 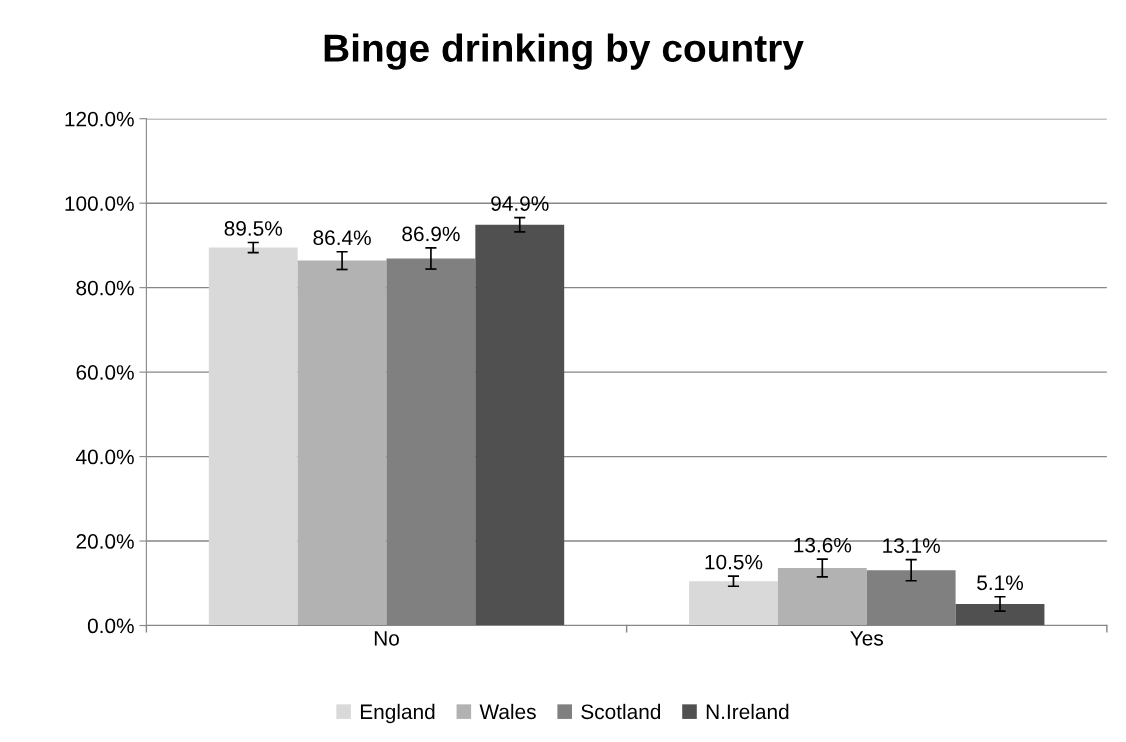 I want to click on x-tick-label: Yes, so click(x=866, y=638).